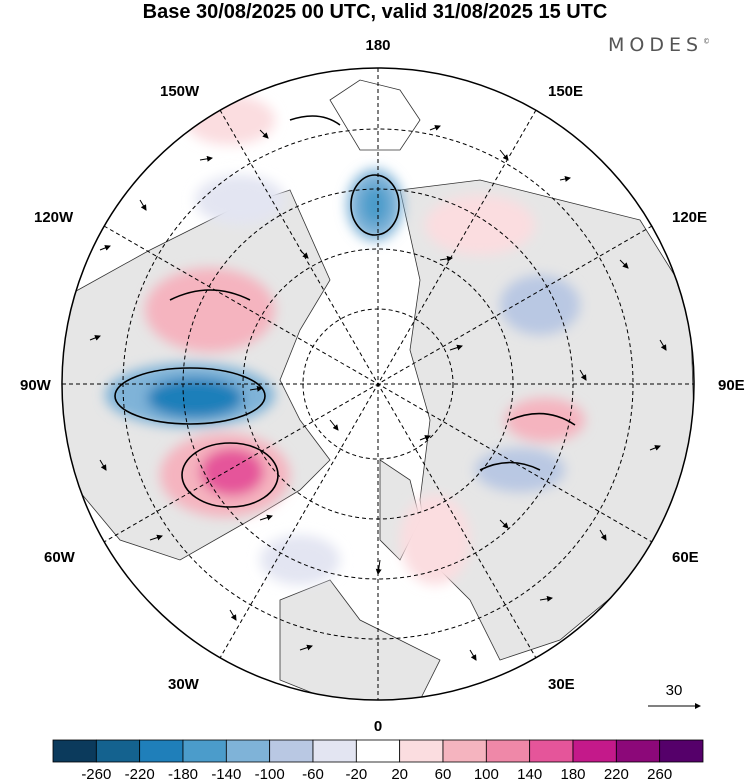  Describe the element at coordinates (659, 774) in the screenshot. I see `colorbar-tick-label: 260` at that location.